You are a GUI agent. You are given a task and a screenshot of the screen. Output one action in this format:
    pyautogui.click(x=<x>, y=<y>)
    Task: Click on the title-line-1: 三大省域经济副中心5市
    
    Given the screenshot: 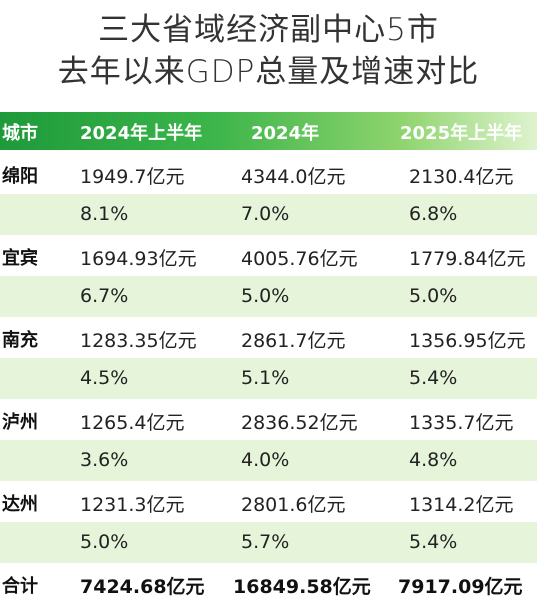 What is the action you would take?
    pyautogui.click(x=268, y=30)
    